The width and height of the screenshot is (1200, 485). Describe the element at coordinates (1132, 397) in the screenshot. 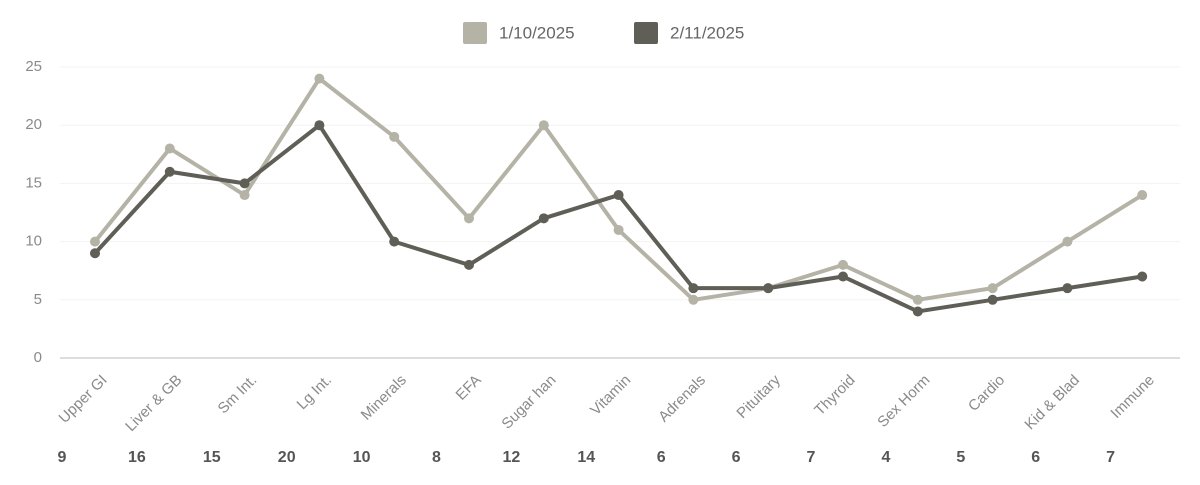

I see `x-tick-label: Immune` at that location.